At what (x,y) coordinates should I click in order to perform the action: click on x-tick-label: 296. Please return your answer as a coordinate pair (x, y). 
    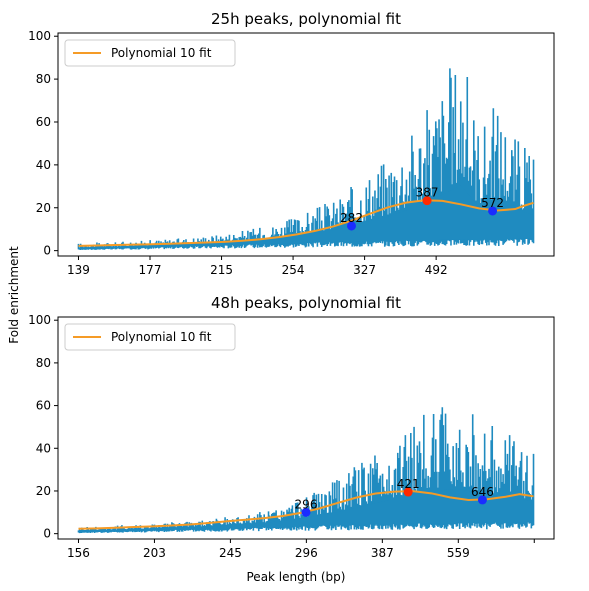
    Looking at the image, I should click on (306, 553).